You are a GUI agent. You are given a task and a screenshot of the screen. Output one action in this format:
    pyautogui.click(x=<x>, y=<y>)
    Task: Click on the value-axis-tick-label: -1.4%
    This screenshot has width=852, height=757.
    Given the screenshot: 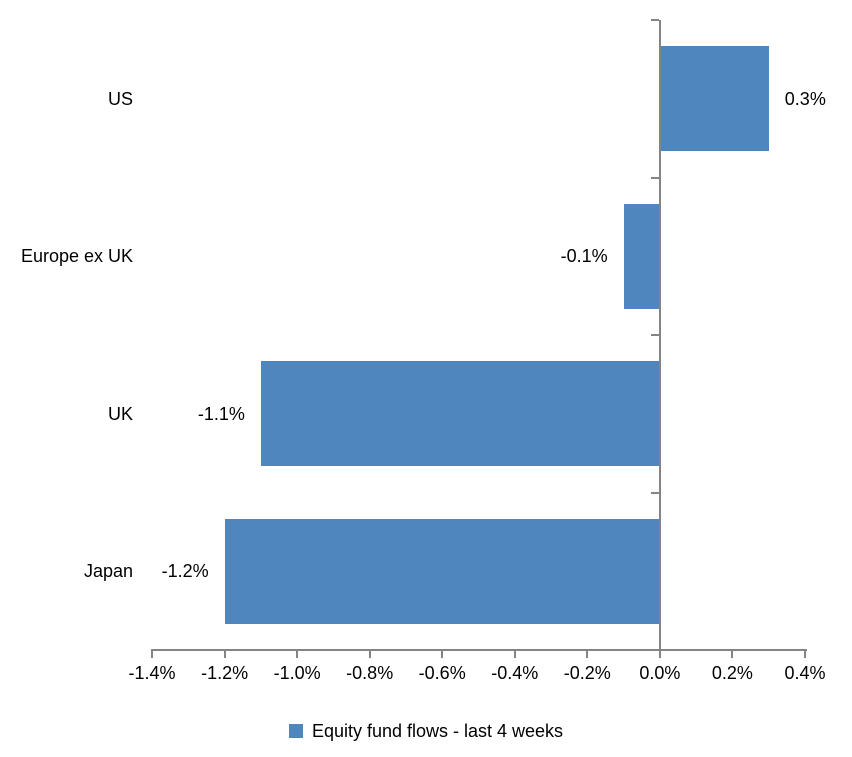 What is the action you would take?
    pyautogui.click(x=152, y=673)
    